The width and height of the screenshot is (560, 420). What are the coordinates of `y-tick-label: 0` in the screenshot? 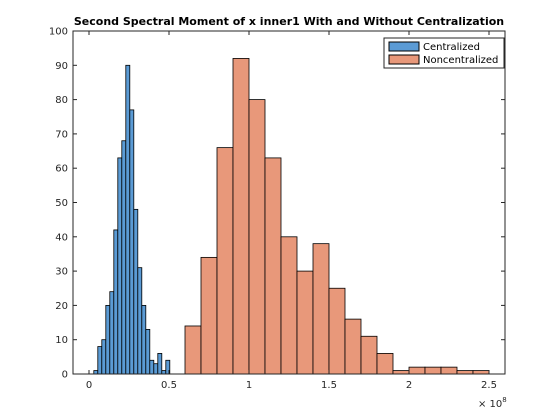 It's located at (65, 375).